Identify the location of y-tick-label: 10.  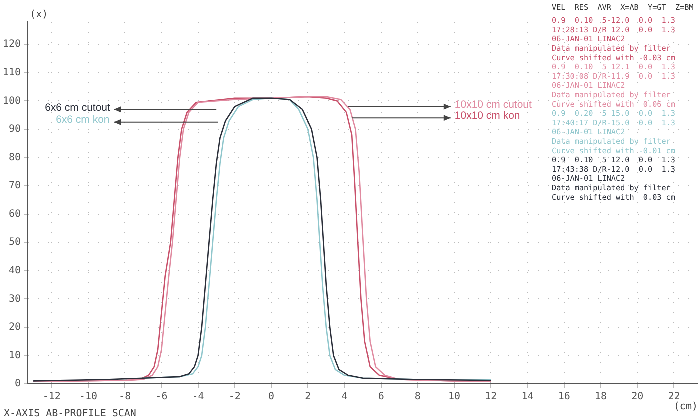
(15, 356).